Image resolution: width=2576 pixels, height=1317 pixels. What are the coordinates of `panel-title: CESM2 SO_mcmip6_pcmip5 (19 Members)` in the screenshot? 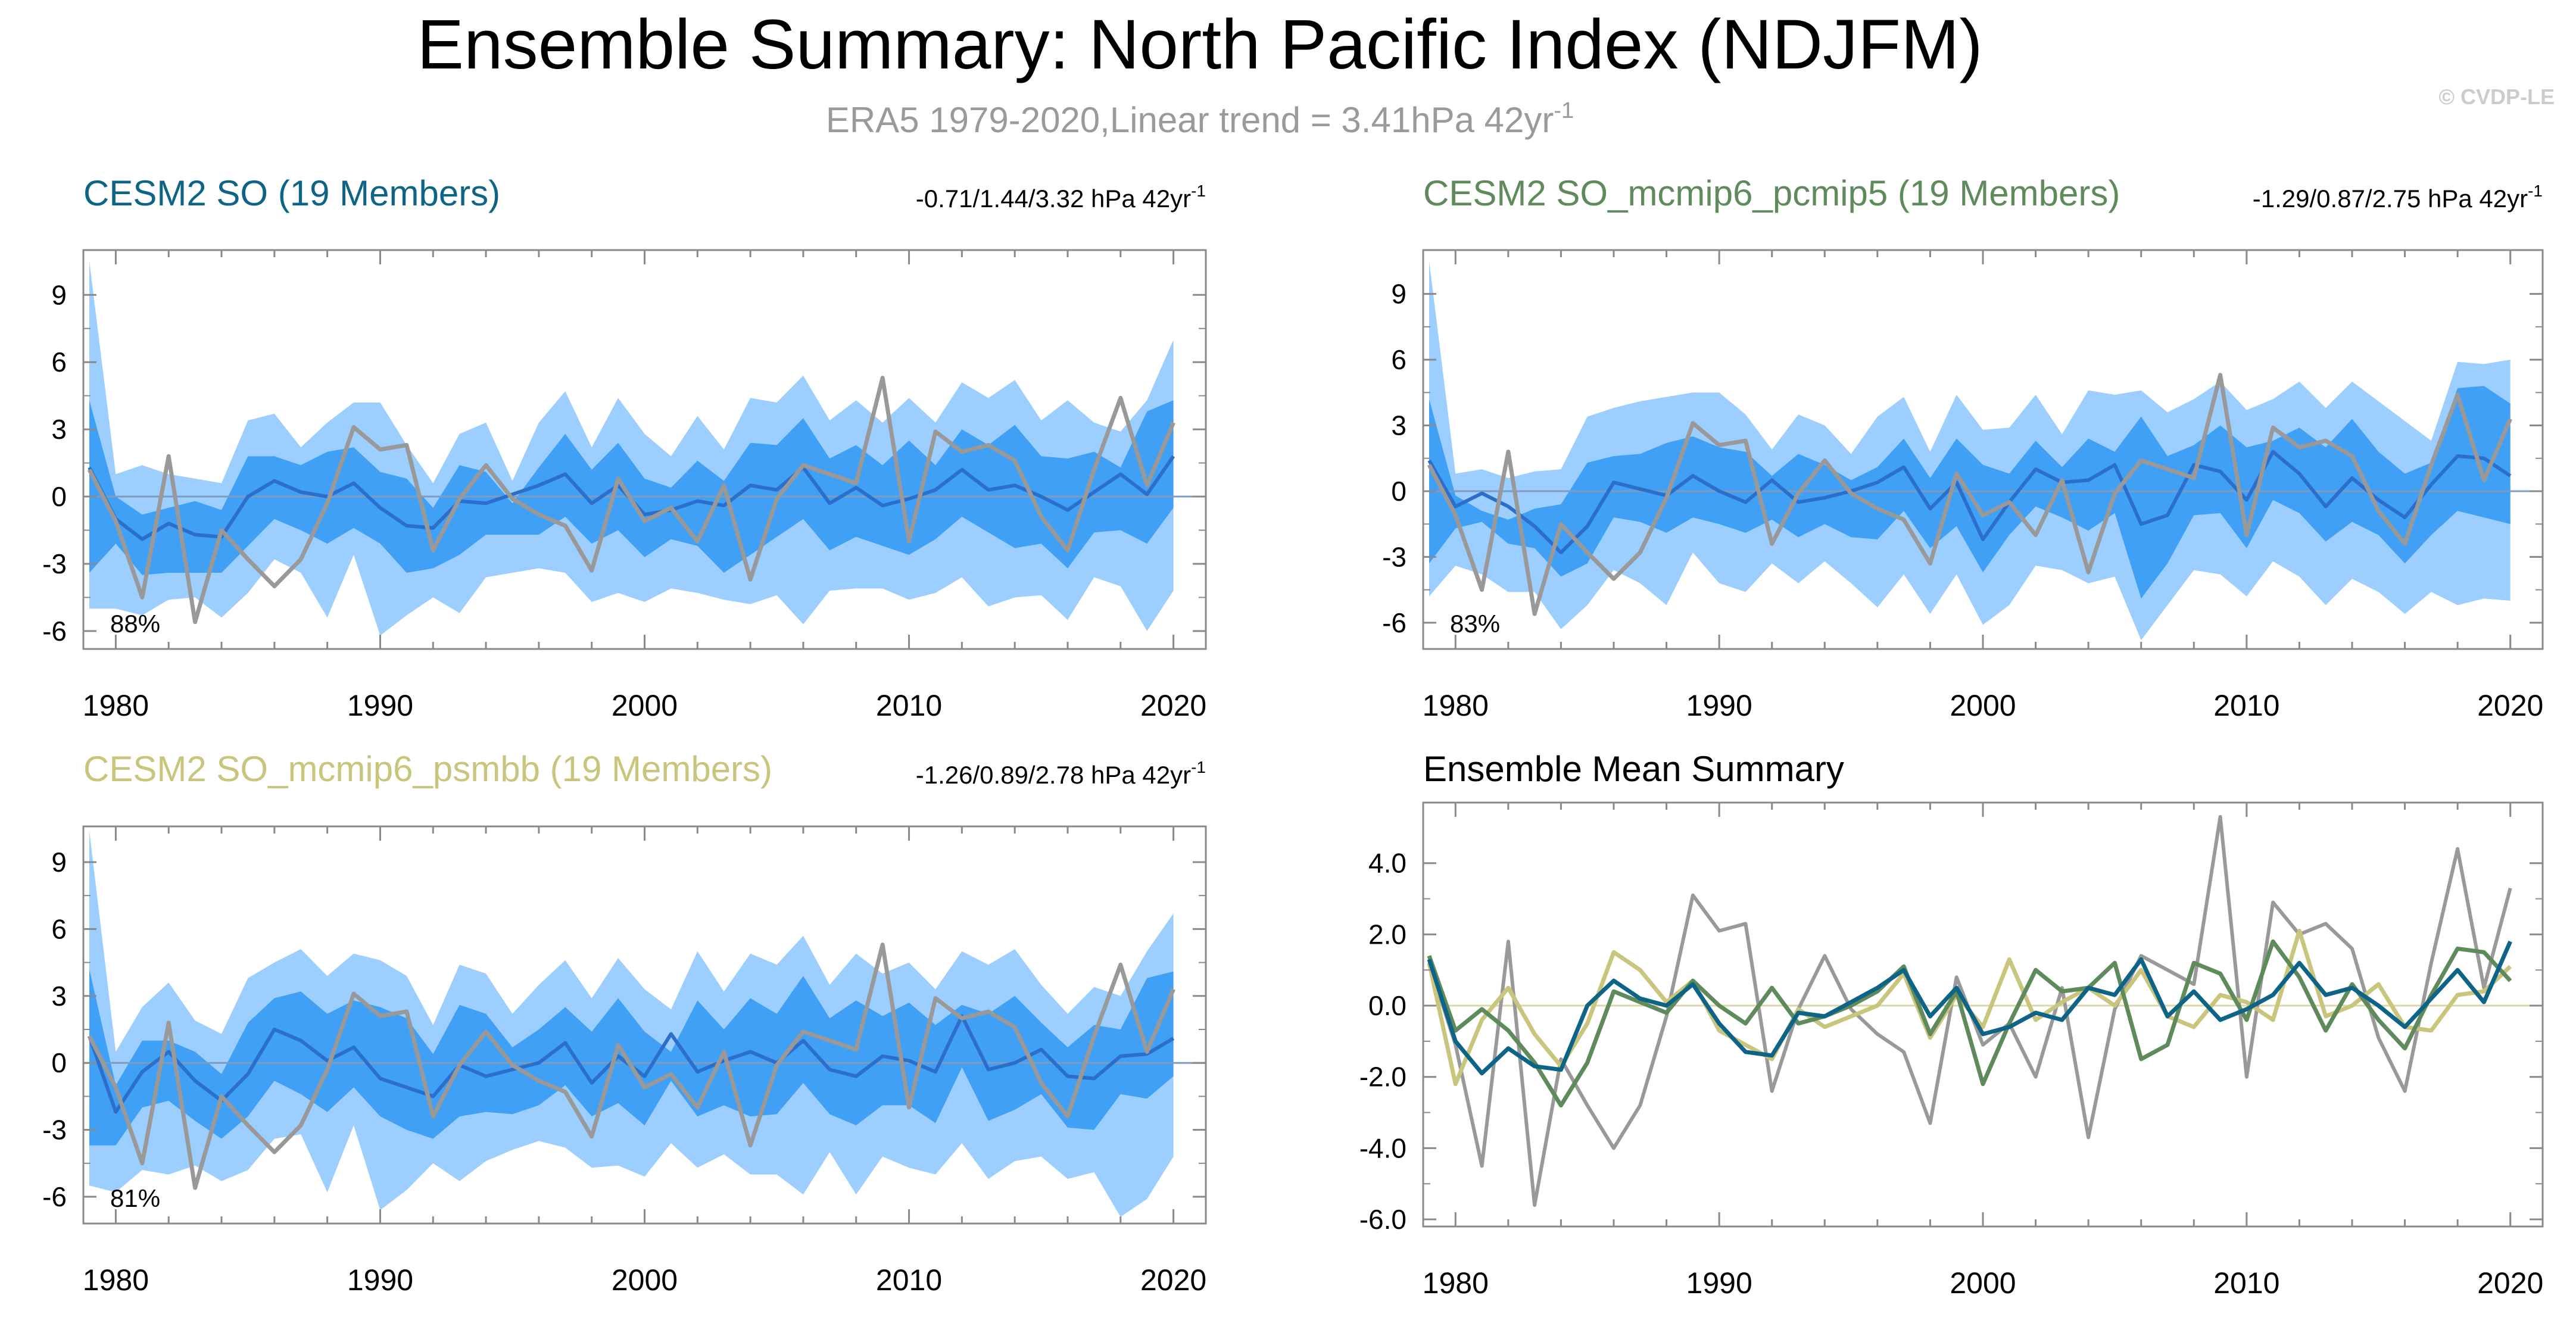 It's located at (1771, 193).